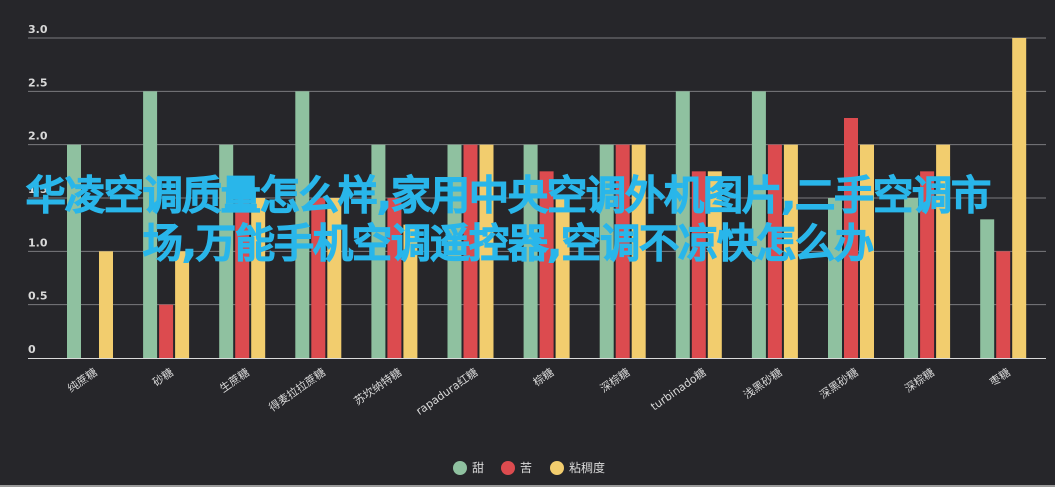  I want to click on legend-label: 粘稠度, so click(587, 467).